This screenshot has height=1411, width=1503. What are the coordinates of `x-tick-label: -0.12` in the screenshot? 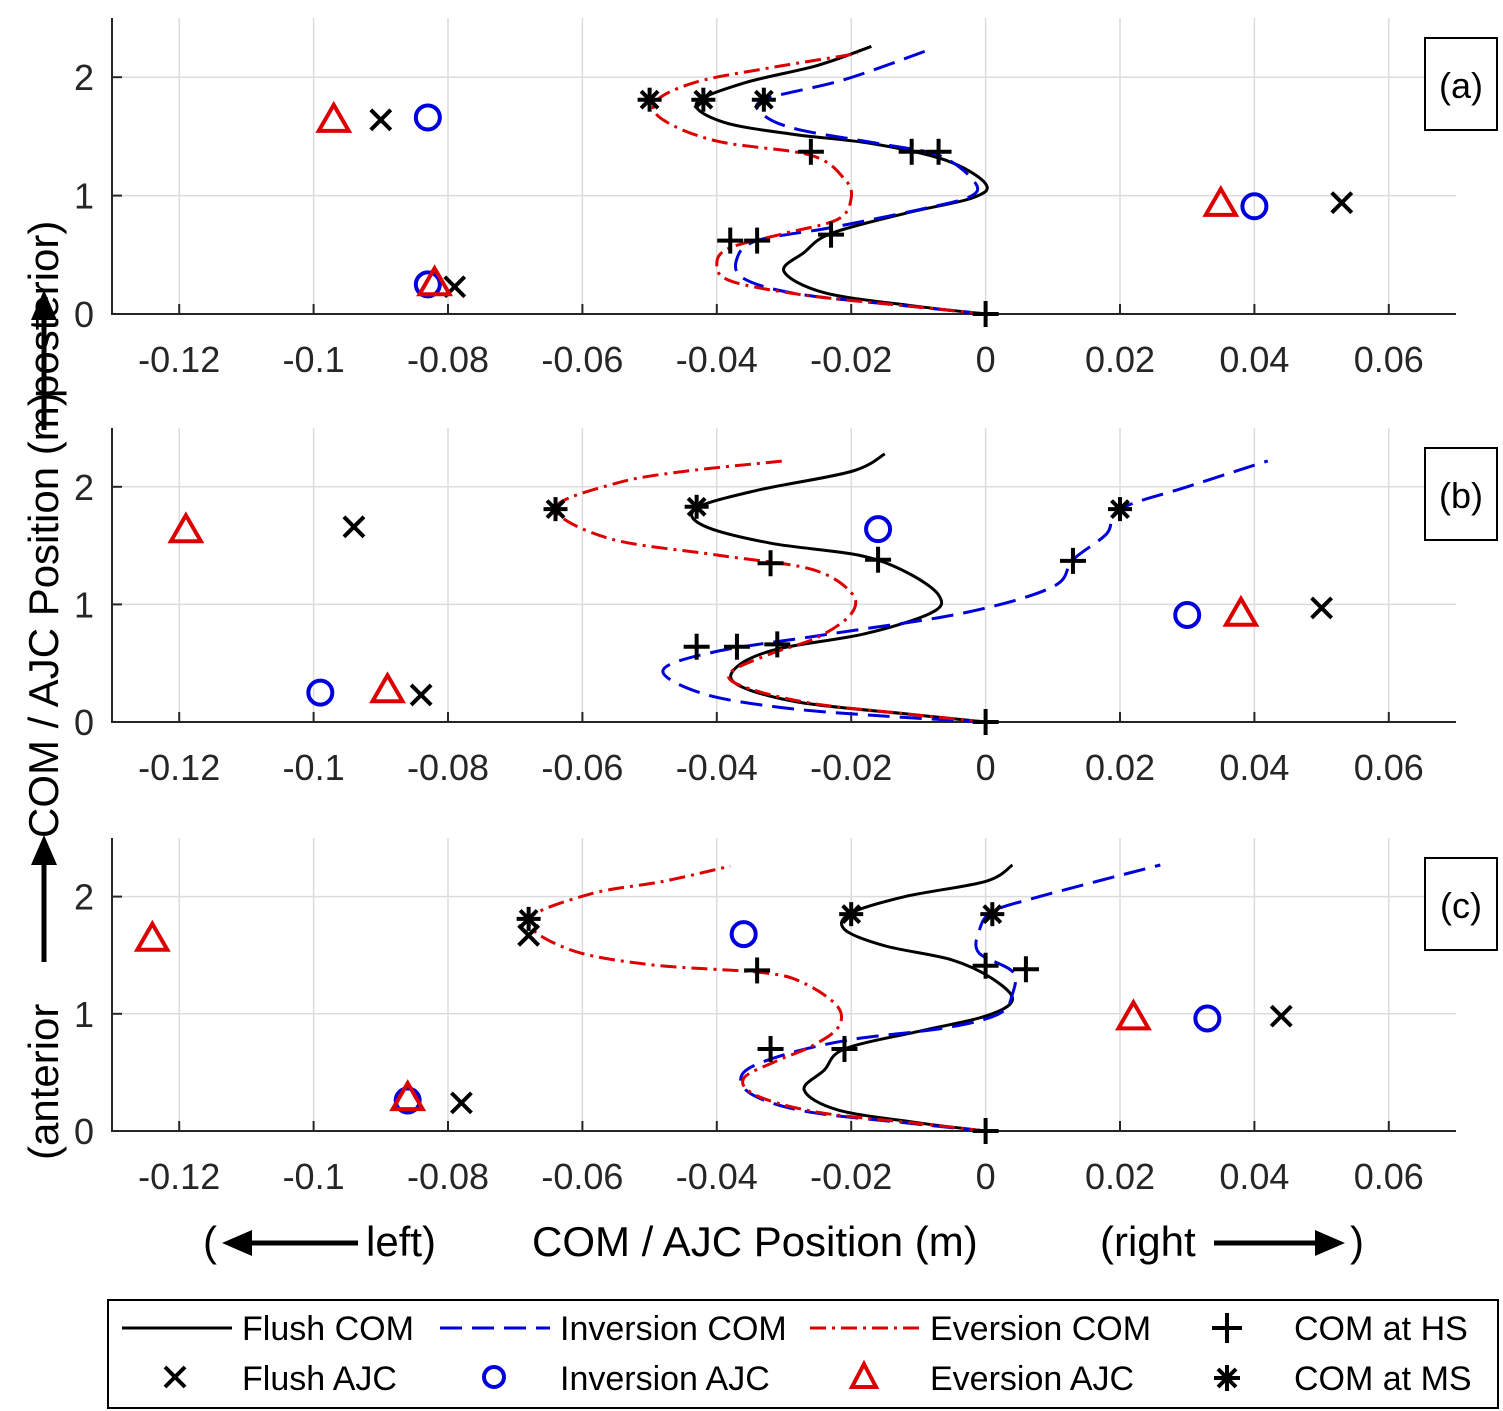 It's located at (179, 1176).